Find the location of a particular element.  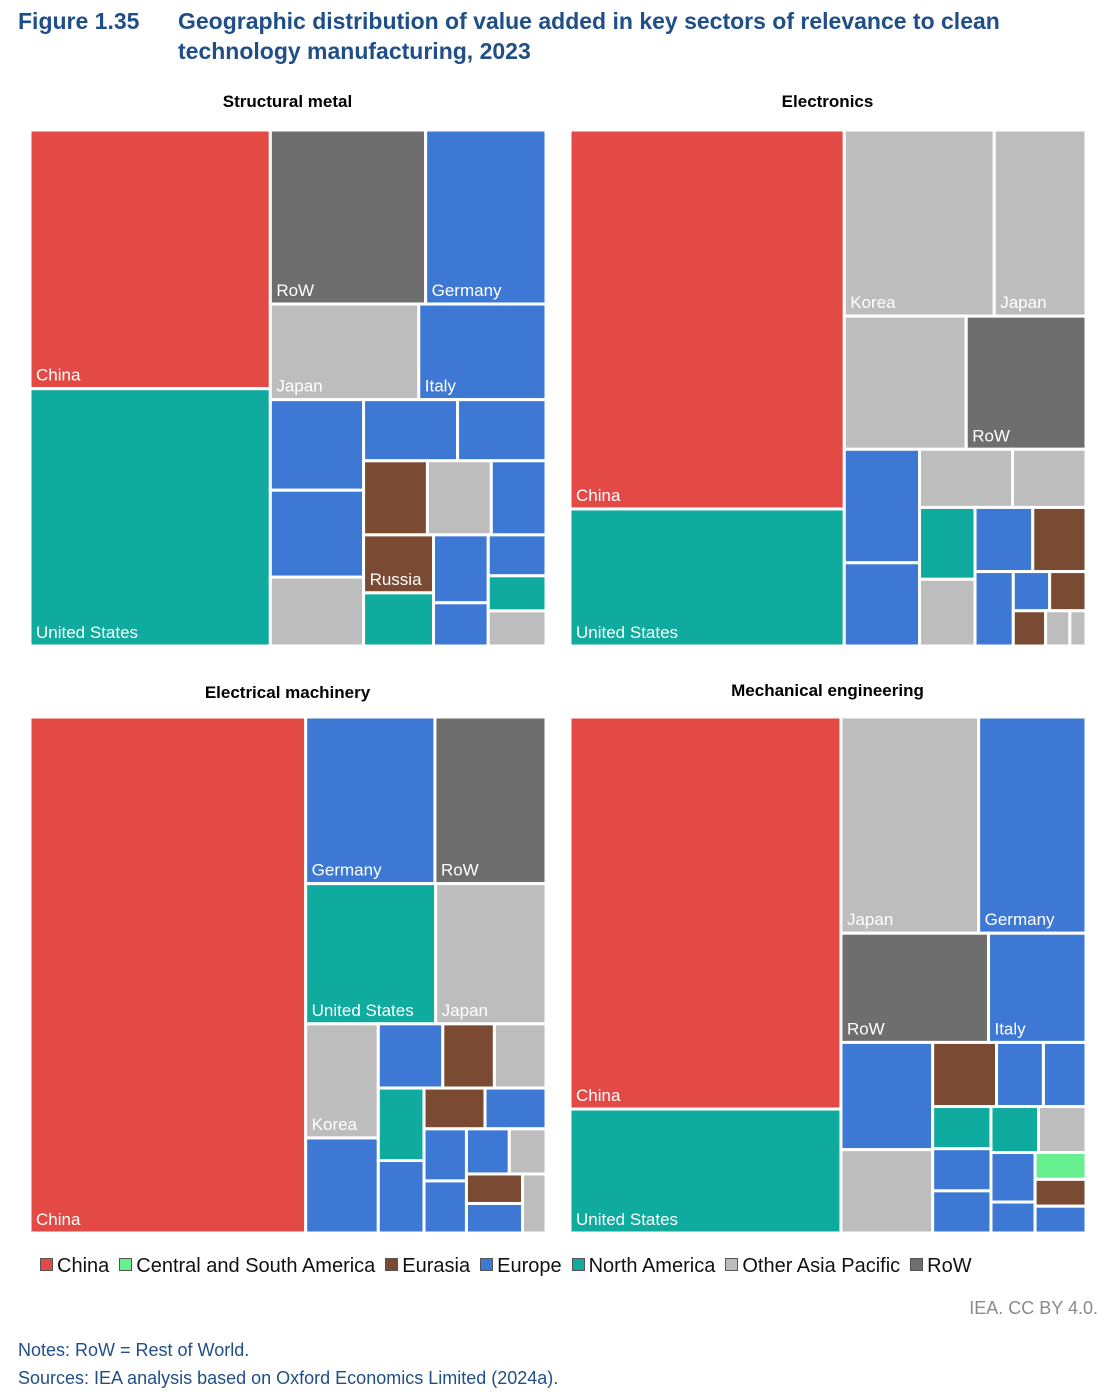

legend-label: Other Asia Pacific is located at coordinates (821, 1266).